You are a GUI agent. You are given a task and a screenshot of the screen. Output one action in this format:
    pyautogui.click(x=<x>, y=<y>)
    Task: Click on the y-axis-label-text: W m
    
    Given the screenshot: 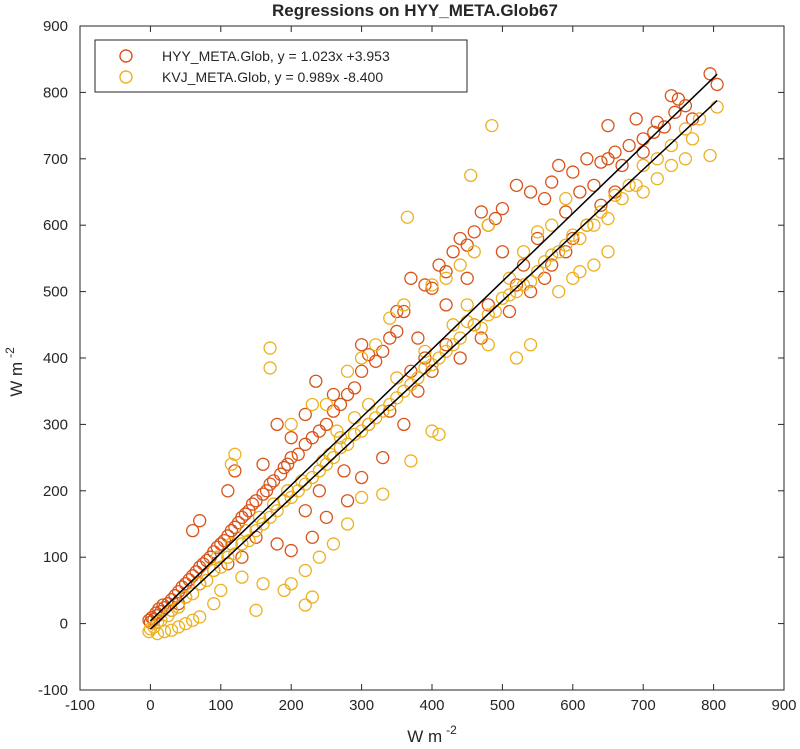 What is the action you would take?
    pyautogui.click(x=16, y=379)
    